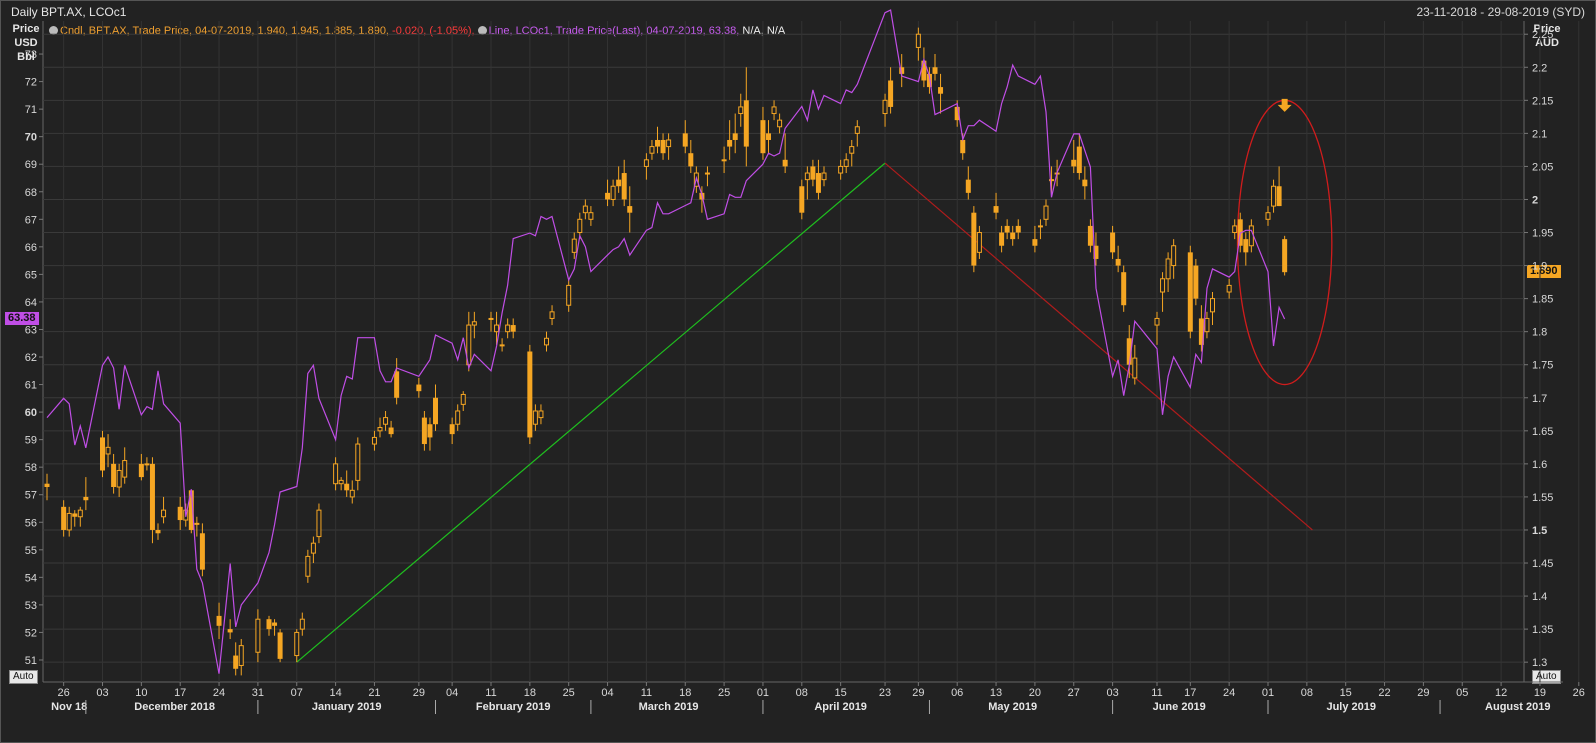 The image size is (1596, 743). Describe the element at coordinates (335, 693) in the screenshot. I see `x-tick-label: 14` at that location.